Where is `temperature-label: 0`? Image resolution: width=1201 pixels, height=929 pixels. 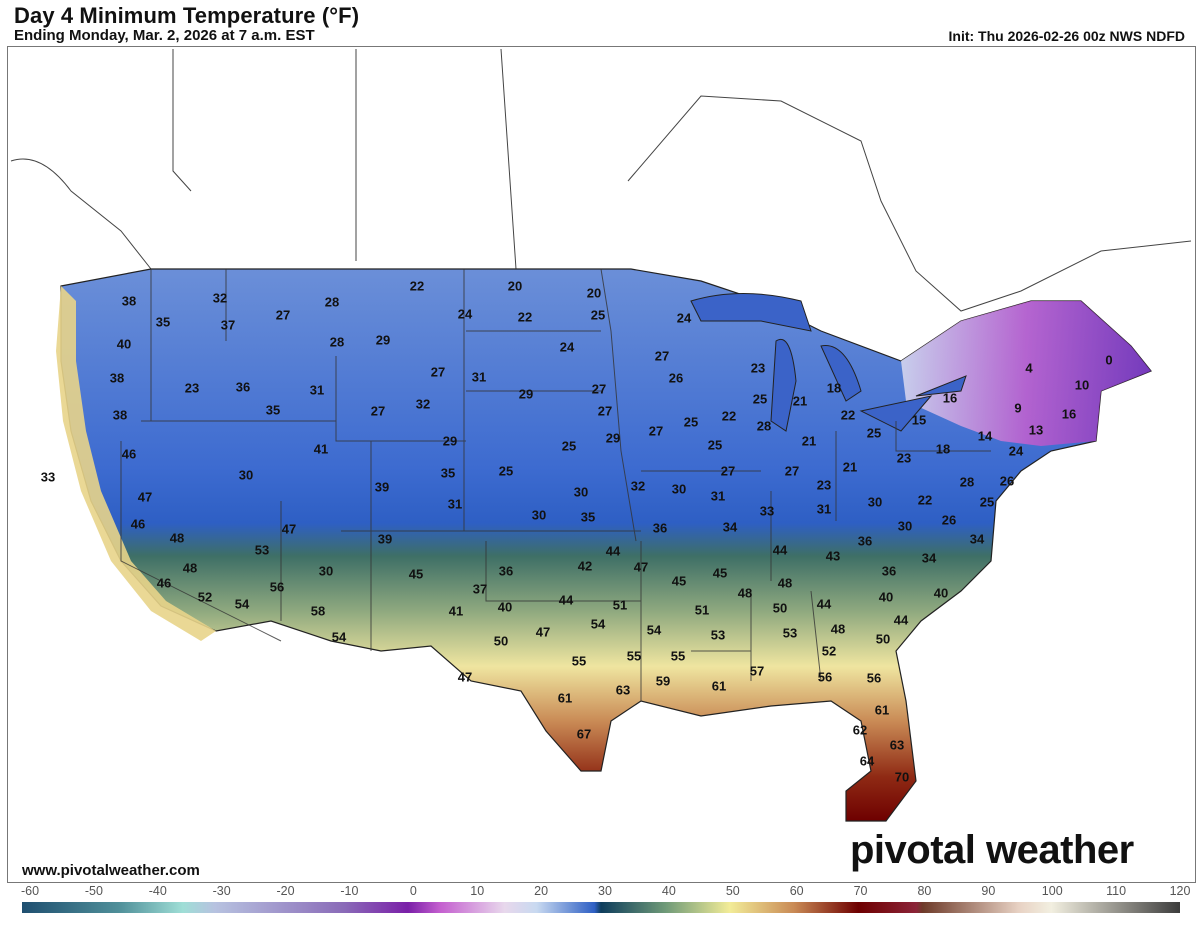
temperature-label: 0 is located at coordinates (1109, 360).